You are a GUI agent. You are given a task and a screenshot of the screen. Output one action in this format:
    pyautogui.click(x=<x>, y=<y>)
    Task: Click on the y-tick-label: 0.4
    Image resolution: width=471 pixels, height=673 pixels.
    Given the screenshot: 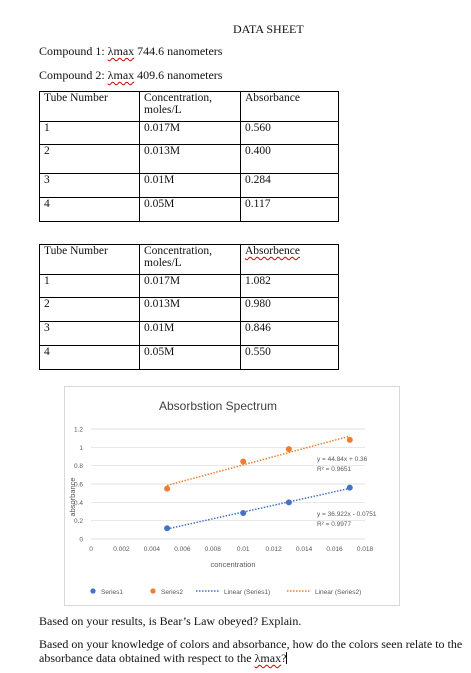 What is the action you would take?
    pyautogui.click(x=78, y=503)
    